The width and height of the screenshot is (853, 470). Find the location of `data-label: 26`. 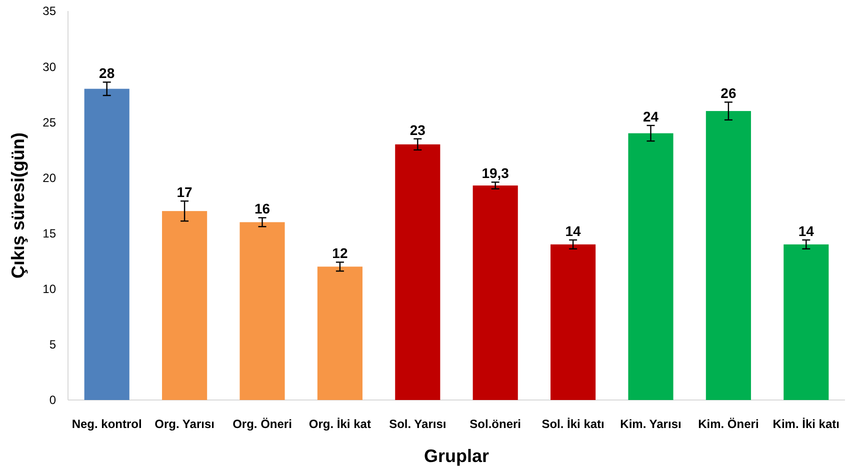

data-label: 26 is located at coordinates (728, 93).